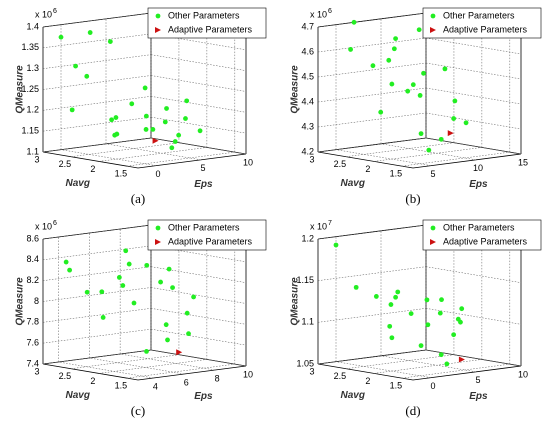  What do you see at coordinates (485, 29) in the screenshot?
I see `legend-label: Adaptive Parameters` at bounding box center [485, 29].